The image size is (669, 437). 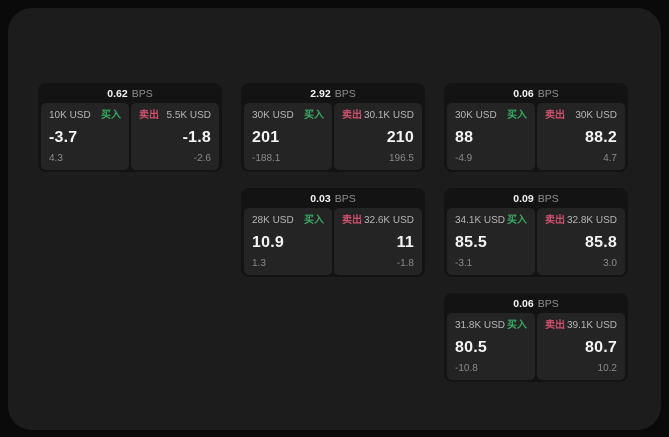 I want to click on buy-delta: -3.1, so click(x=464, y=263).